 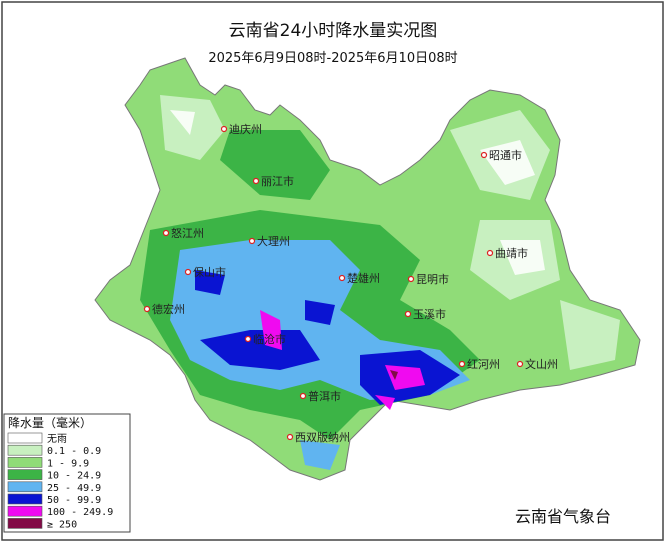 I want to click on city-label: 昭通市, so click(x=505, y=155).